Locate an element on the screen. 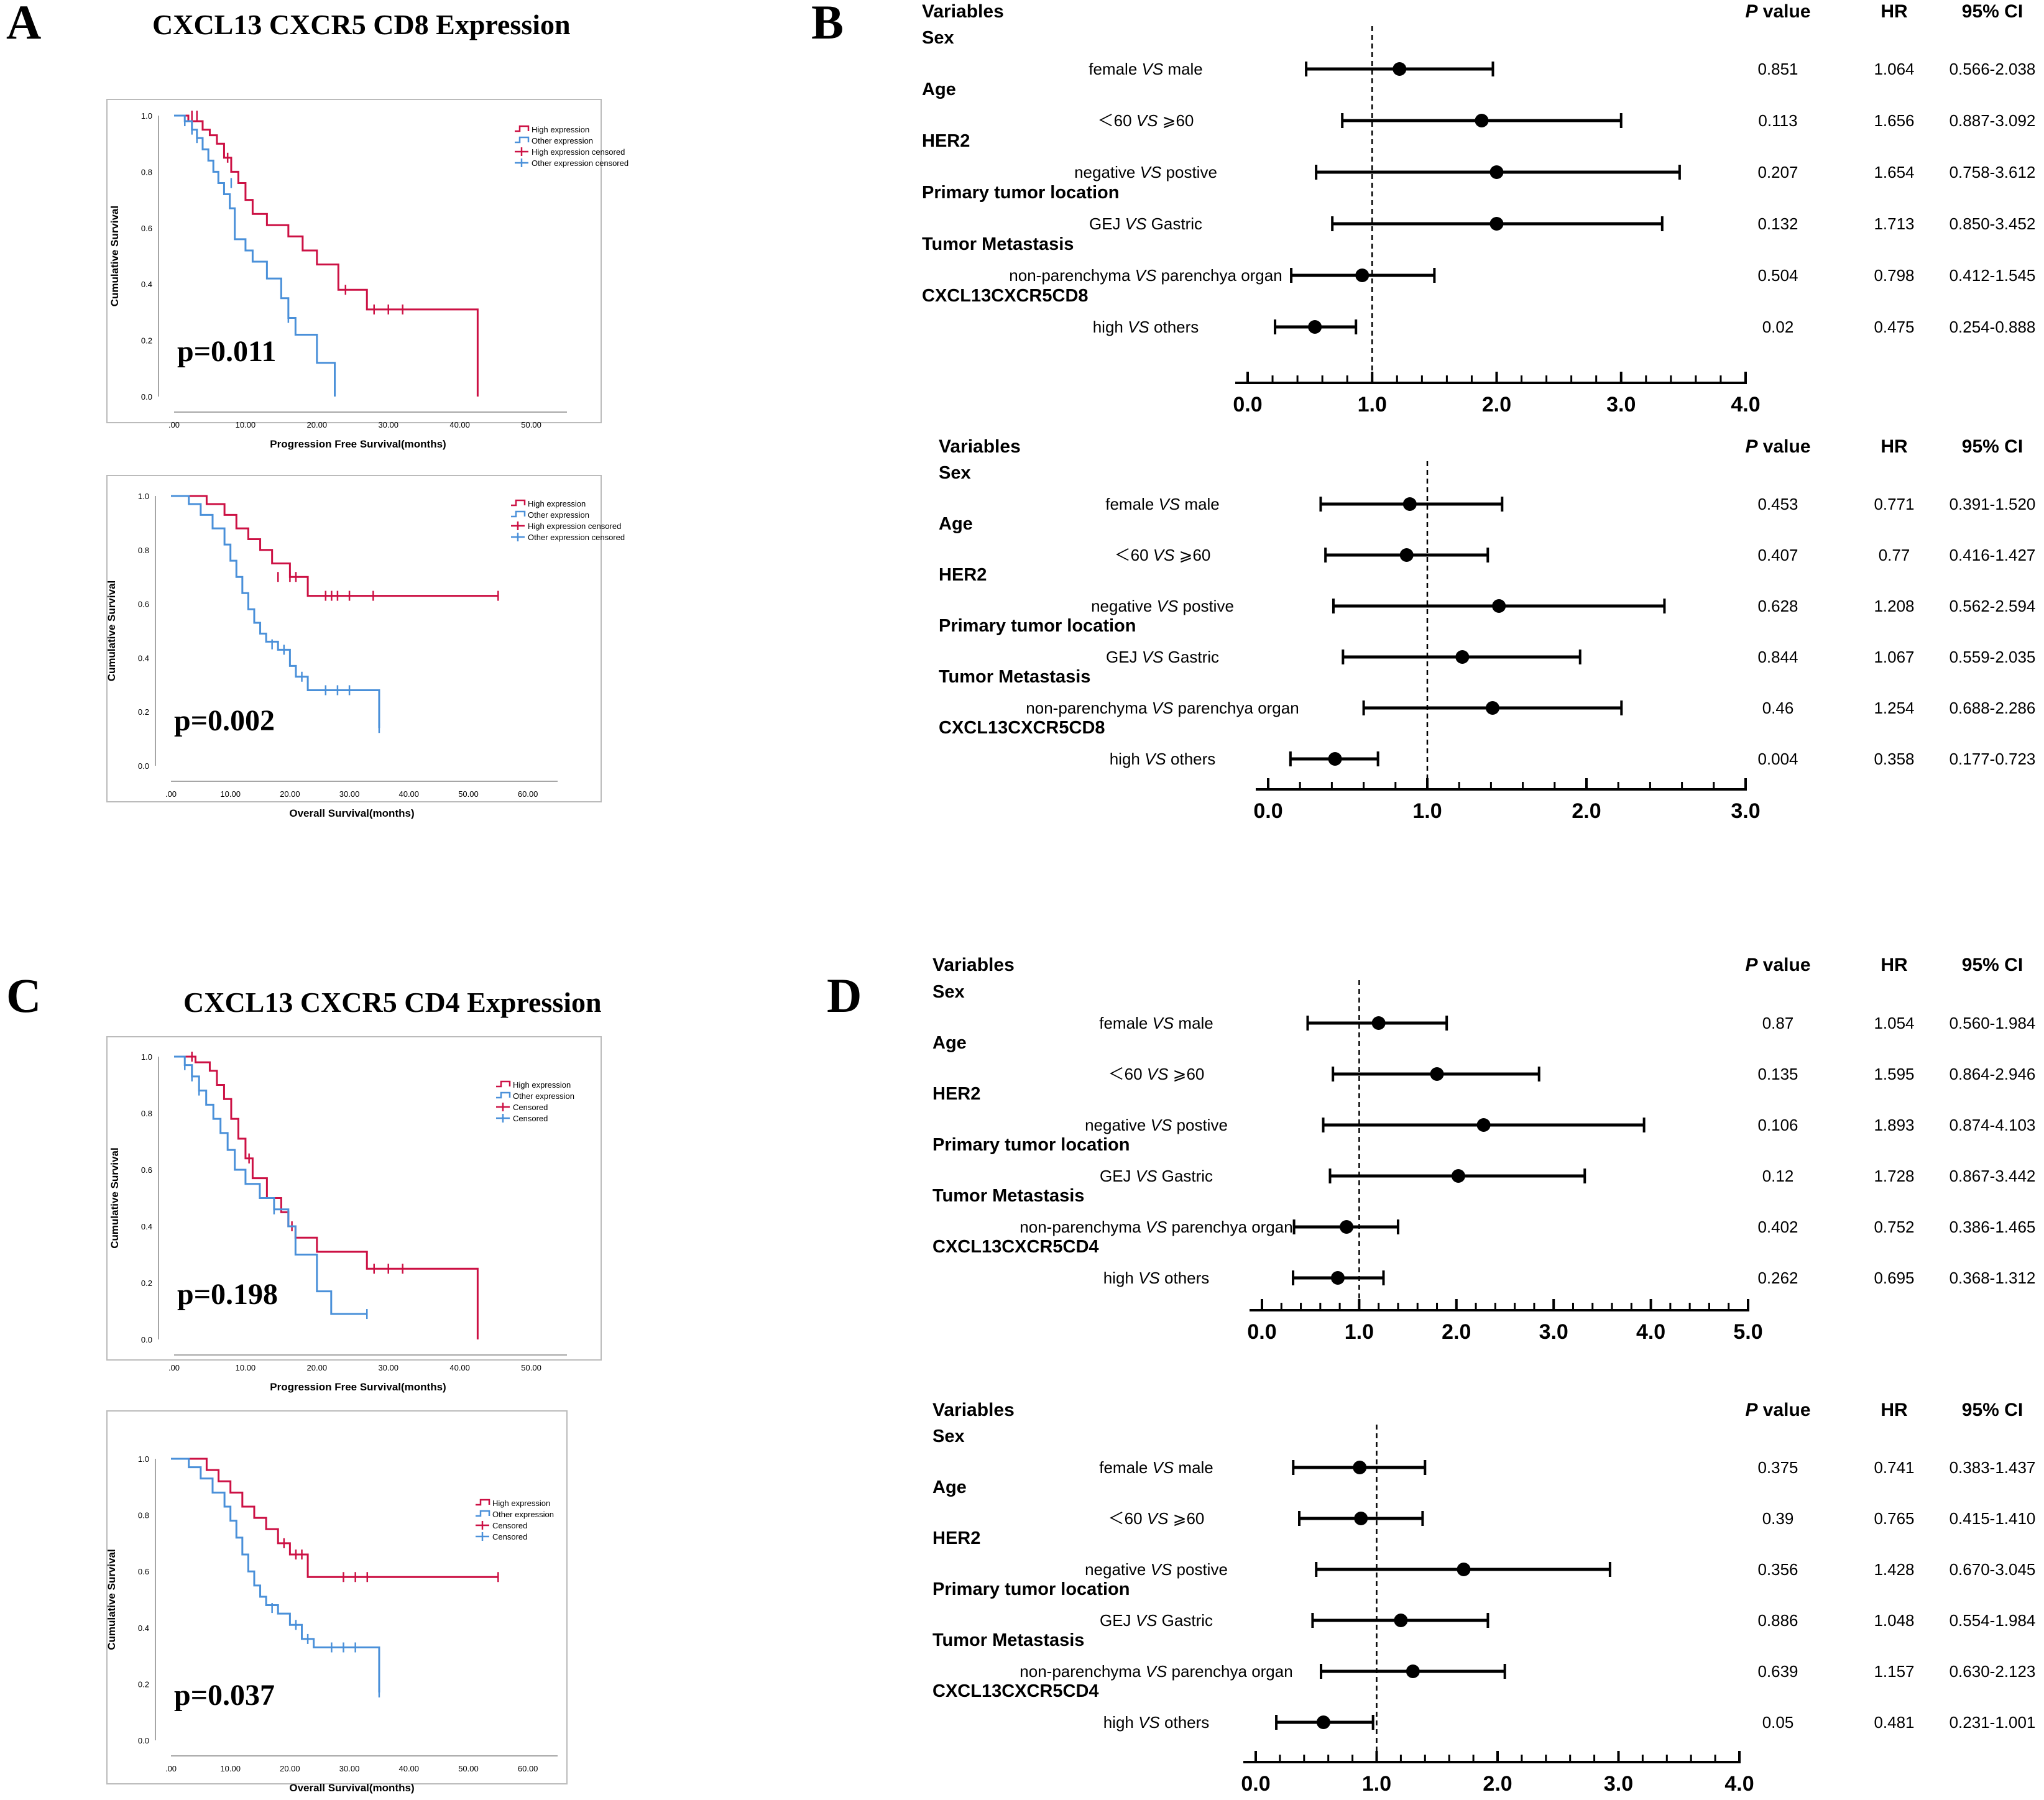  y-tick-label: 0.8 is located at coordinates (146, 172).